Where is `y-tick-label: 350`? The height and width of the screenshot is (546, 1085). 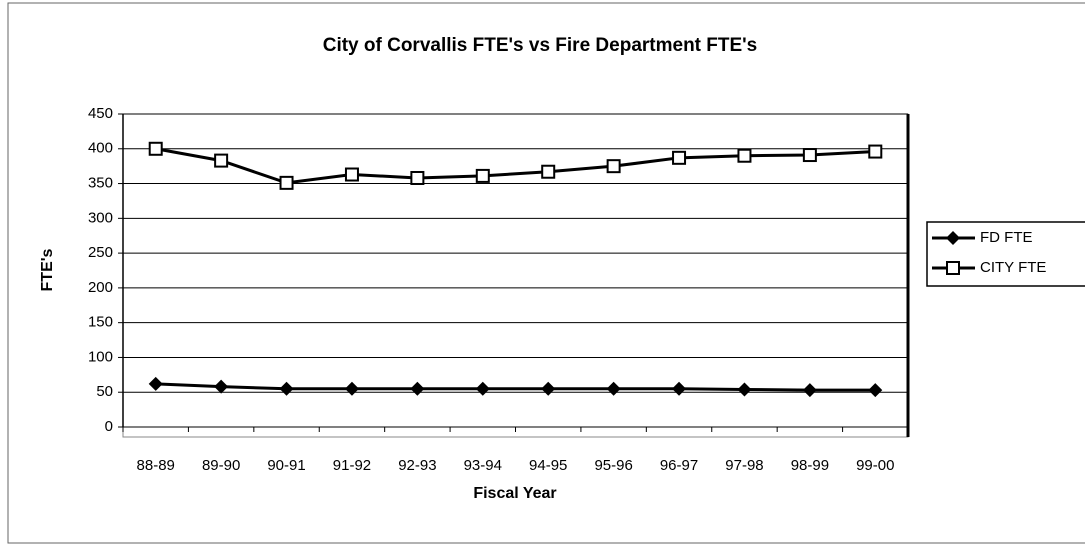
y-tick-label: 350 is located at coordinates (100, 183).